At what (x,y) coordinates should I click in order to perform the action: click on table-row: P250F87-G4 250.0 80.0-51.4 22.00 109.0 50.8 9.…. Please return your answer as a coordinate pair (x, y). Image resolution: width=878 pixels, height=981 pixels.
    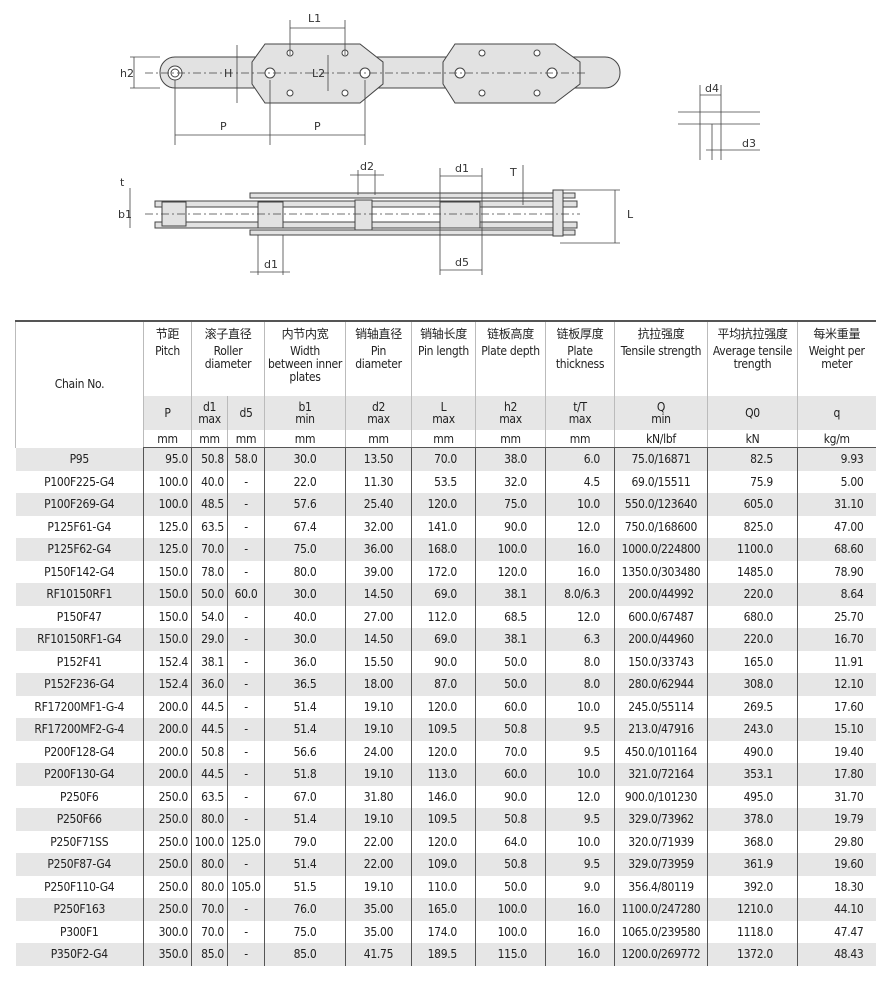
    Looking at the image, I should click on (445, 864).